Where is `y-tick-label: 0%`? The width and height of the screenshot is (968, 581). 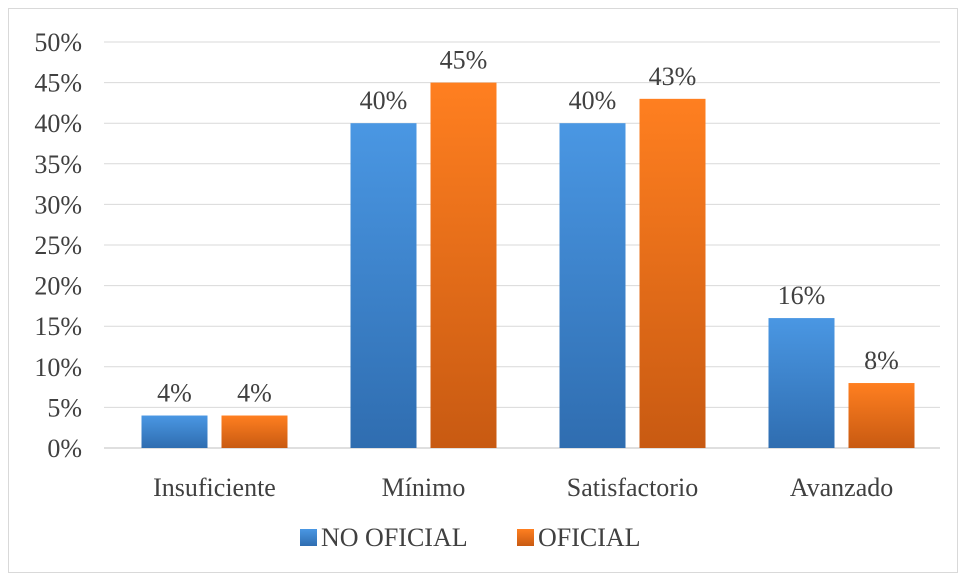
y-tick-label: 0% is located at coordinates (64, 448).